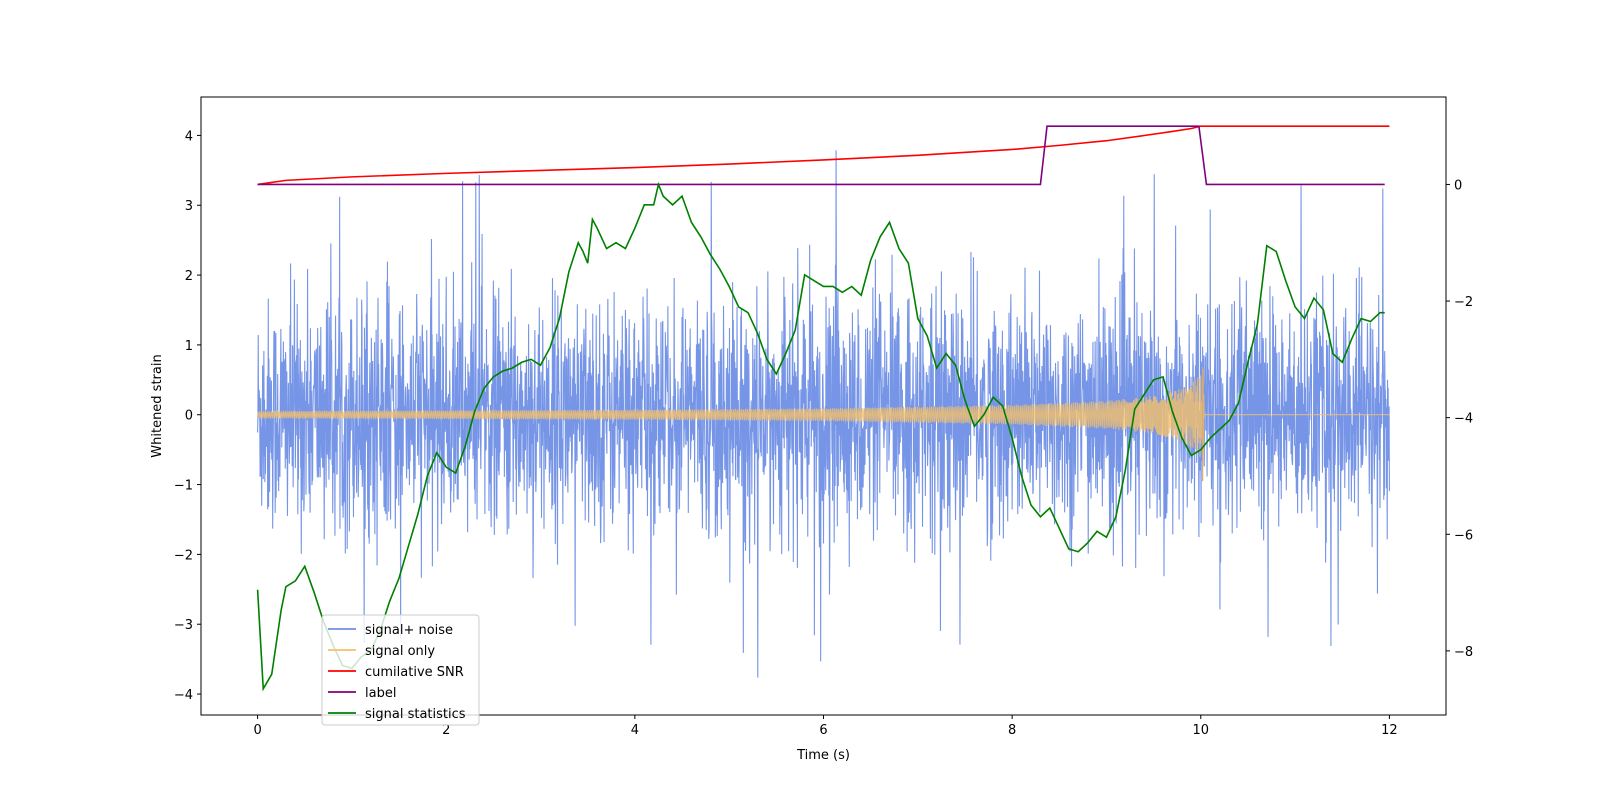 This screenshot has height=800, width=1600. Describe the element at coordinates (409, 630) in the screenshot. I see `legend-label: signal+ noise` at that location.